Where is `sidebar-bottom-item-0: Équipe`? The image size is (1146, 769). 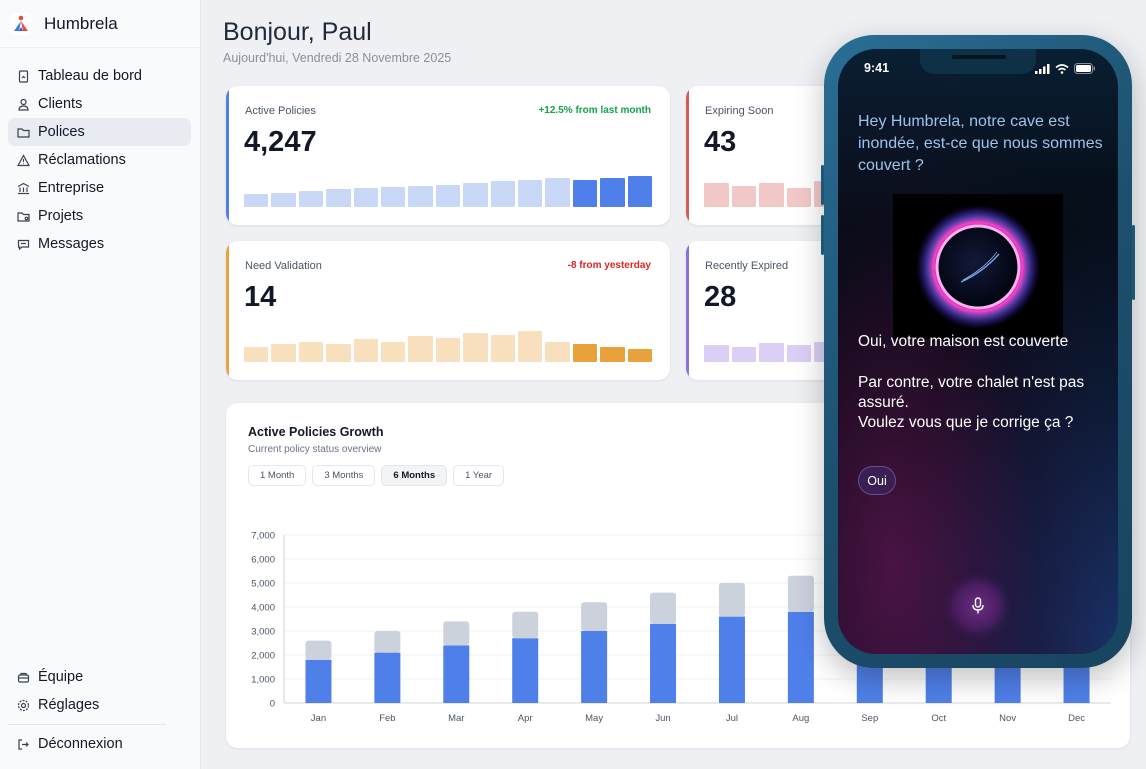
sidebar-bottom-item-0: Équipe is located at coordinates (99, 677).